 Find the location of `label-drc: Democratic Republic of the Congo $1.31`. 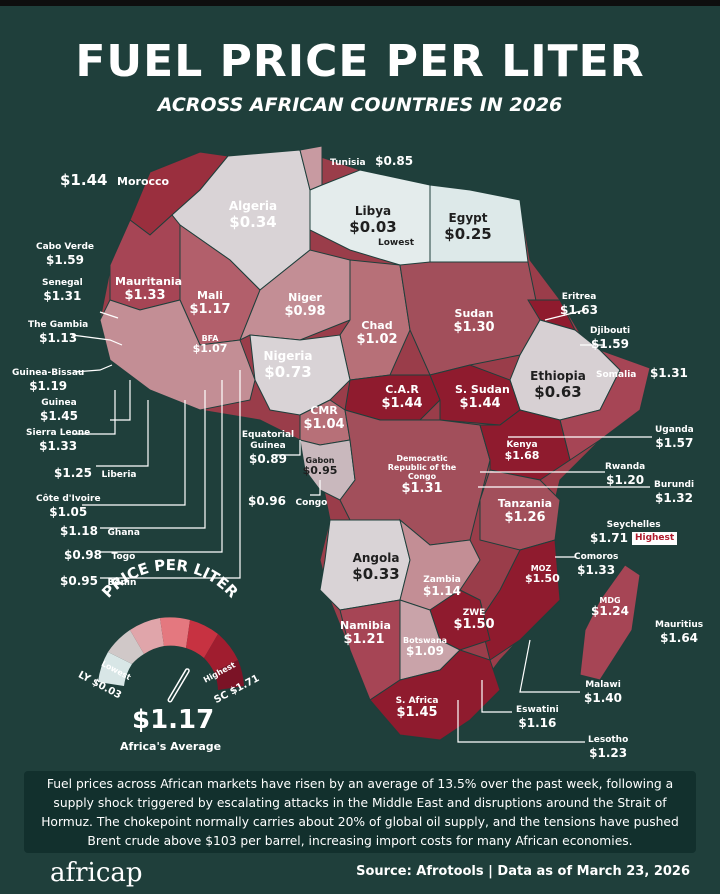

label-drc: Democratic Republic of the Congo $1.31 is located at coordinates (422, 475).